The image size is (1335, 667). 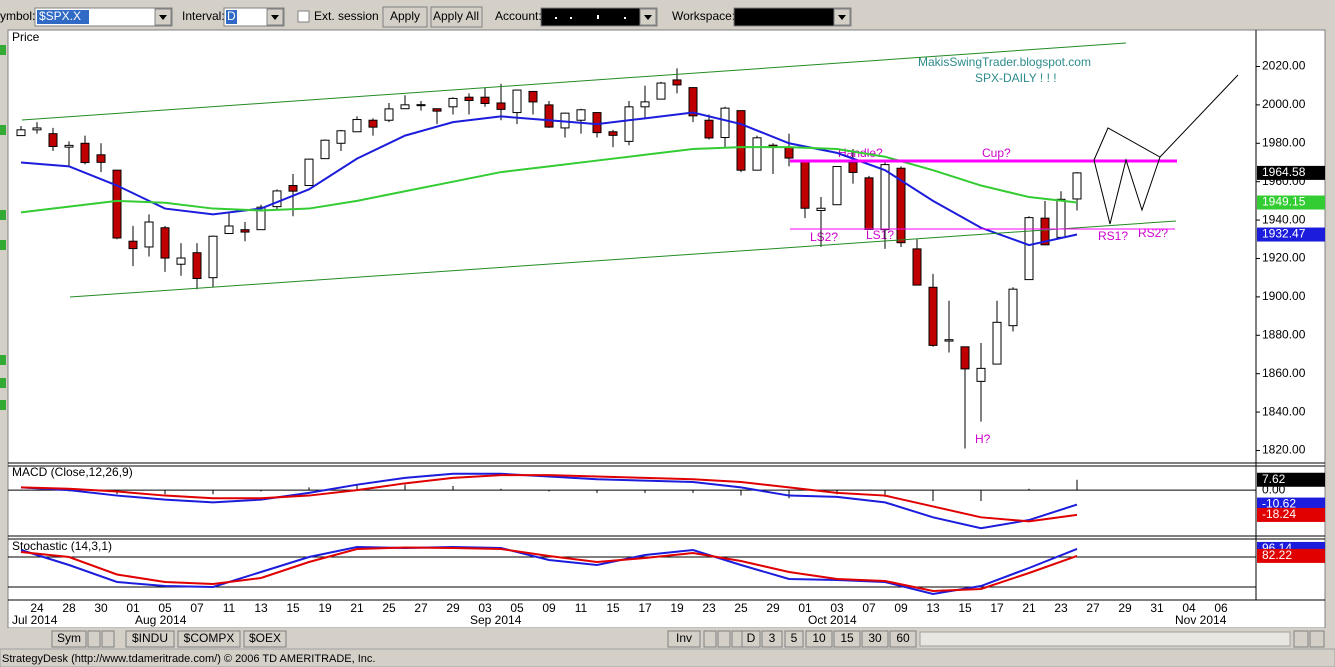 I want to click on interval-button-label: D, so click(x=751, y=638).